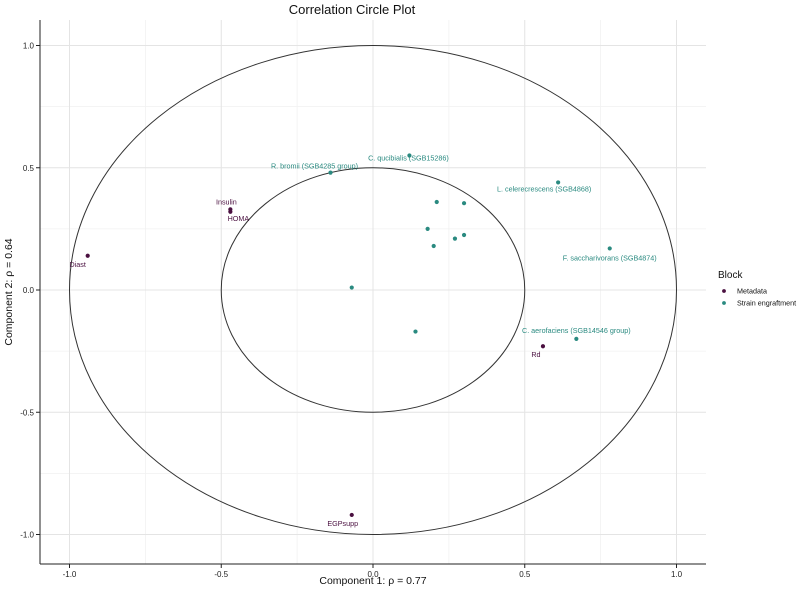  I want to click on x-tick-label: 0.0, so click(373, 574).